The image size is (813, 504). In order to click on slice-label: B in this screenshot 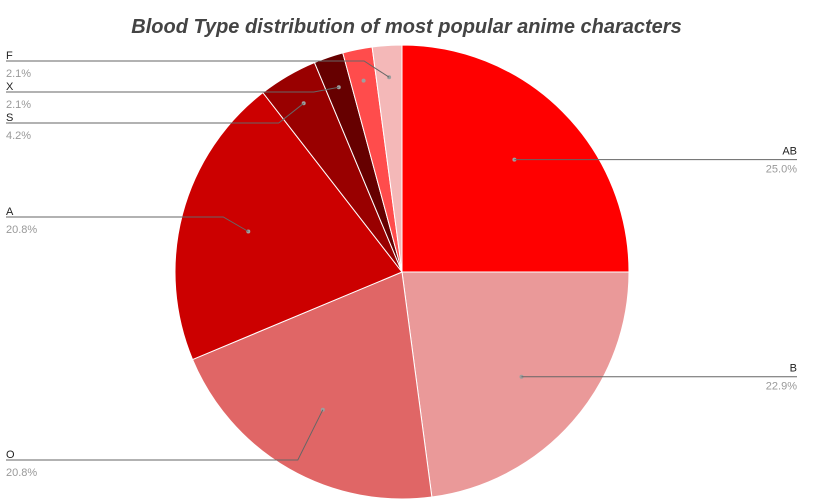, I will do `click(793, 369)`.